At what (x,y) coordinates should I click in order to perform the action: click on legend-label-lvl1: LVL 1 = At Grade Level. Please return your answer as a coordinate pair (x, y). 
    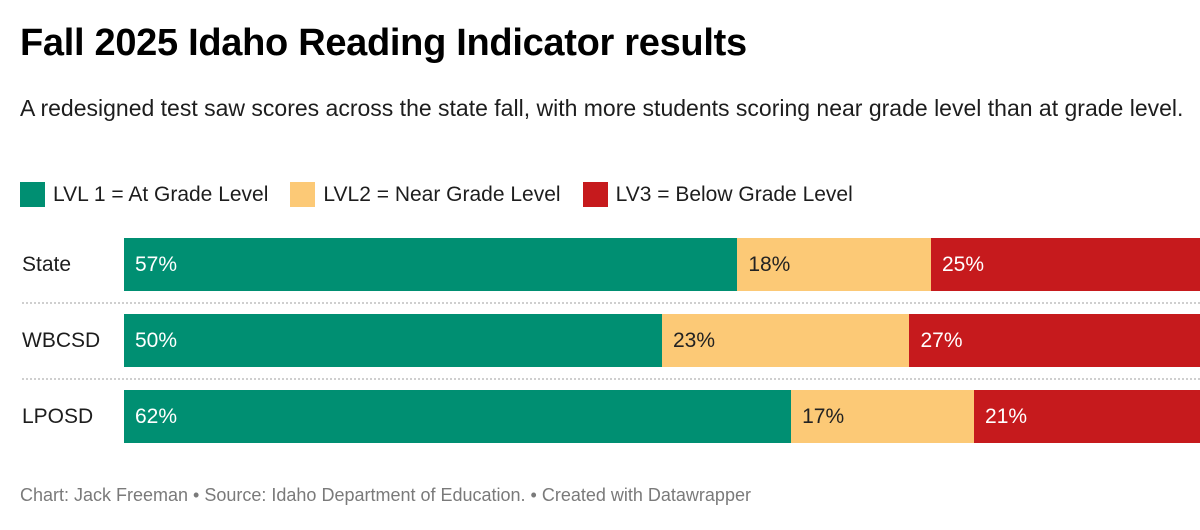
    Looking at the image, I should click on (161, 194).